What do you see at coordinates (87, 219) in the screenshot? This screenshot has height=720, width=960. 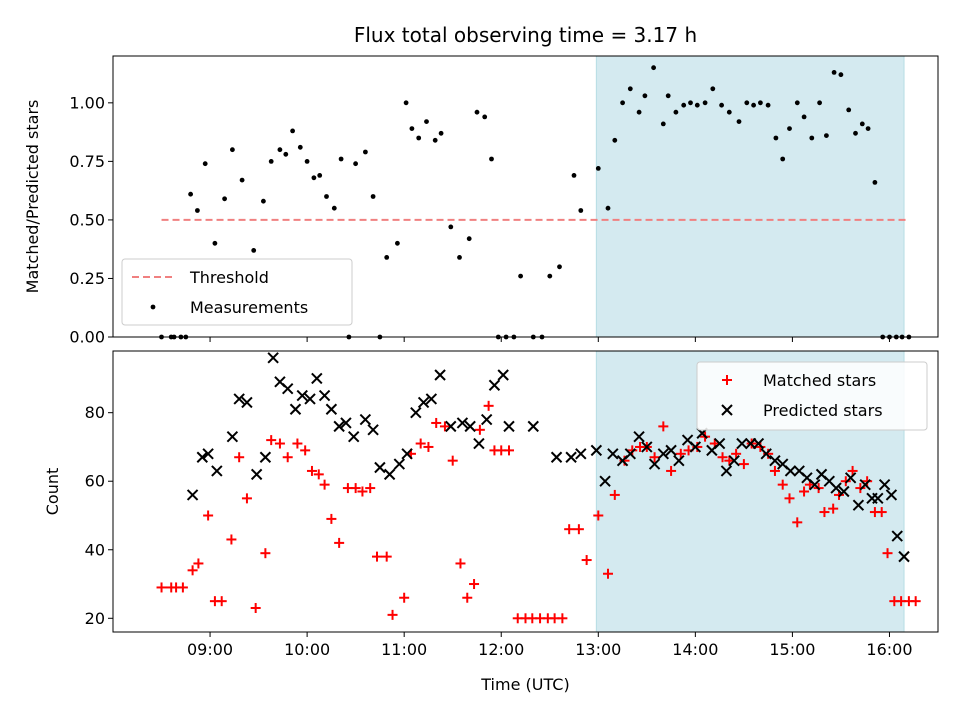 I see `y-tick-label: 0.50` at bounding box center [87, 219].